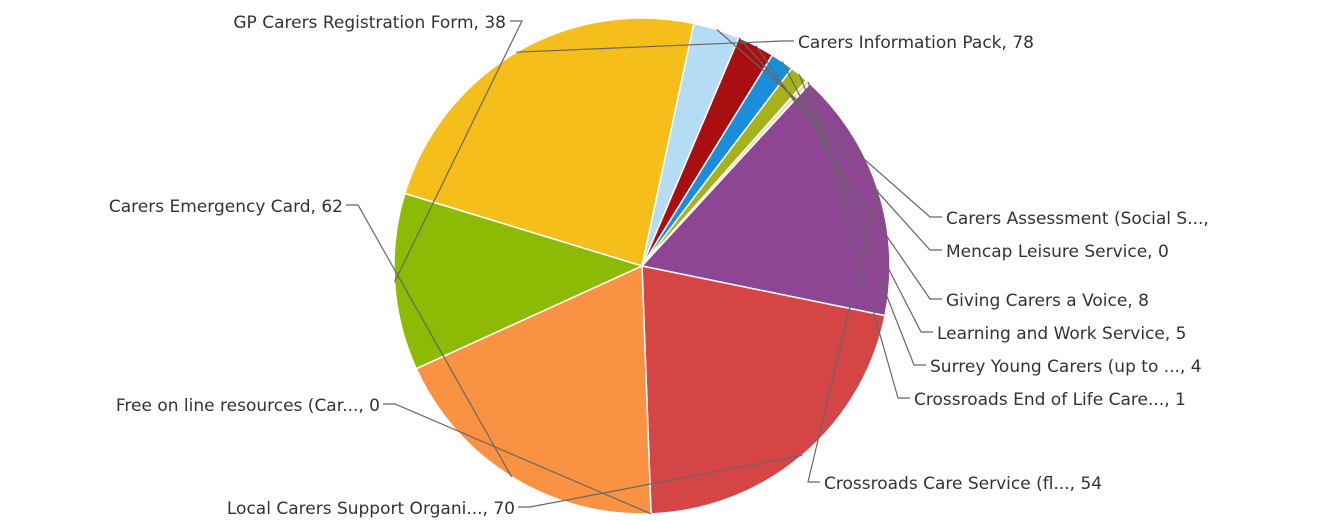 This screenshot has height=522, width=1324. What do you see at coordinates (226, 207) in the screenshot?
I see `label-carers-emergency-card: Carers Emergency Card, 62` at bounding box center [226, 207].